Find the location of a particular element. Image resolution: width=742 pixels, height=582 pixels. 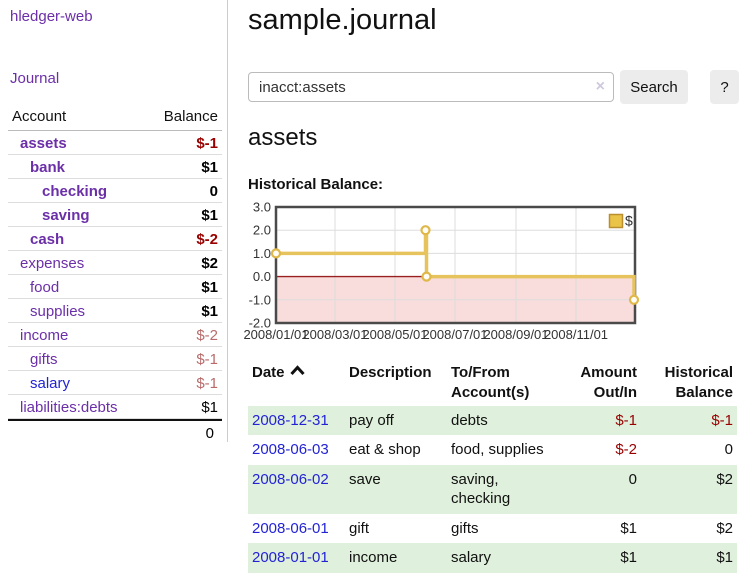

register-row: 2008-06-02 save saving, checking 0 $2 is located at coordinates (492, 489).